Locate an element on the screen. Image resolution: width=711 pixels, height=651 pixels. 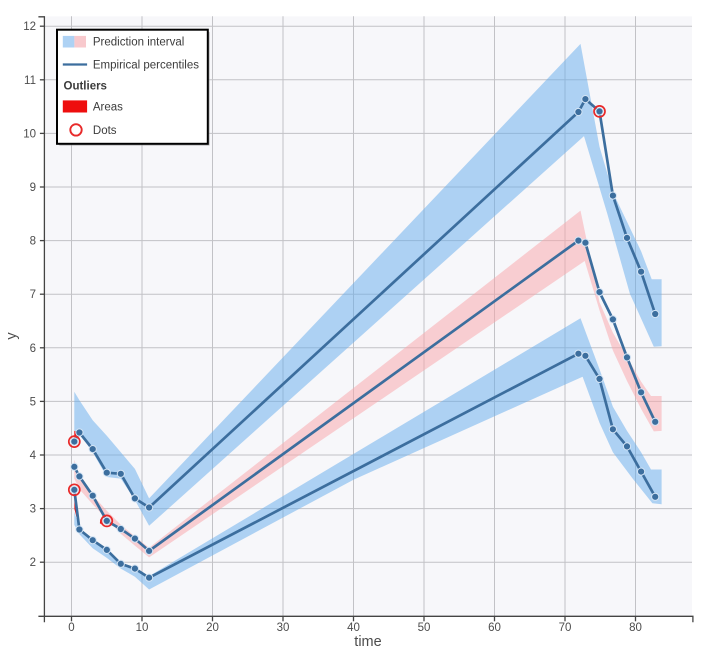
svg-text: 70 is located at coordinates (565, 628).